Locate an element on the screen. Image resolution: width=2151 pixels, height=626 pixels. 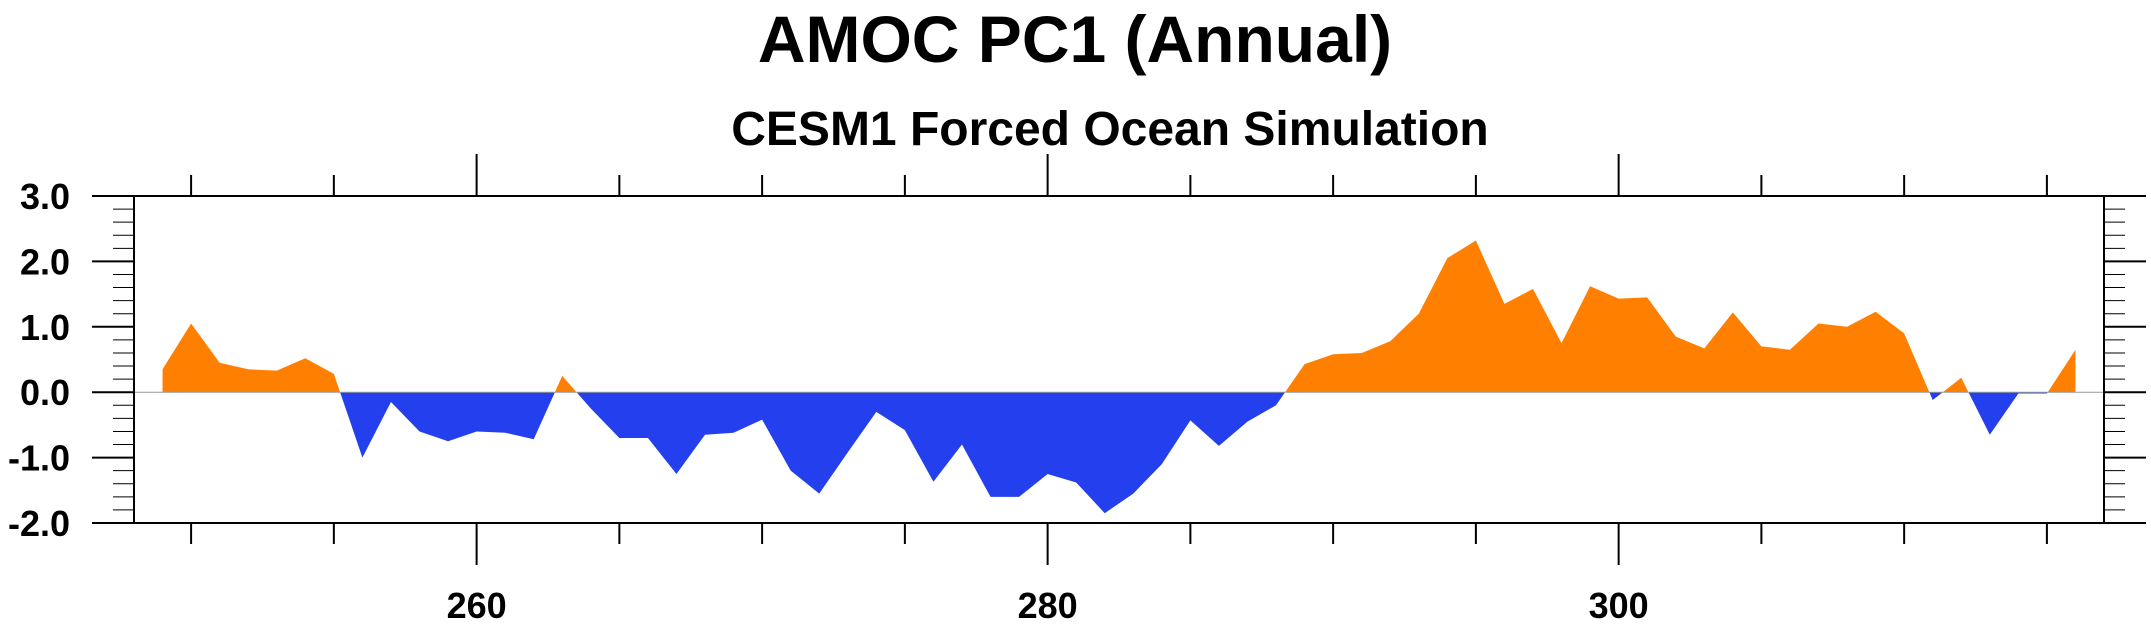
x-tick-label: 260 is located at coordinates (477, 605).